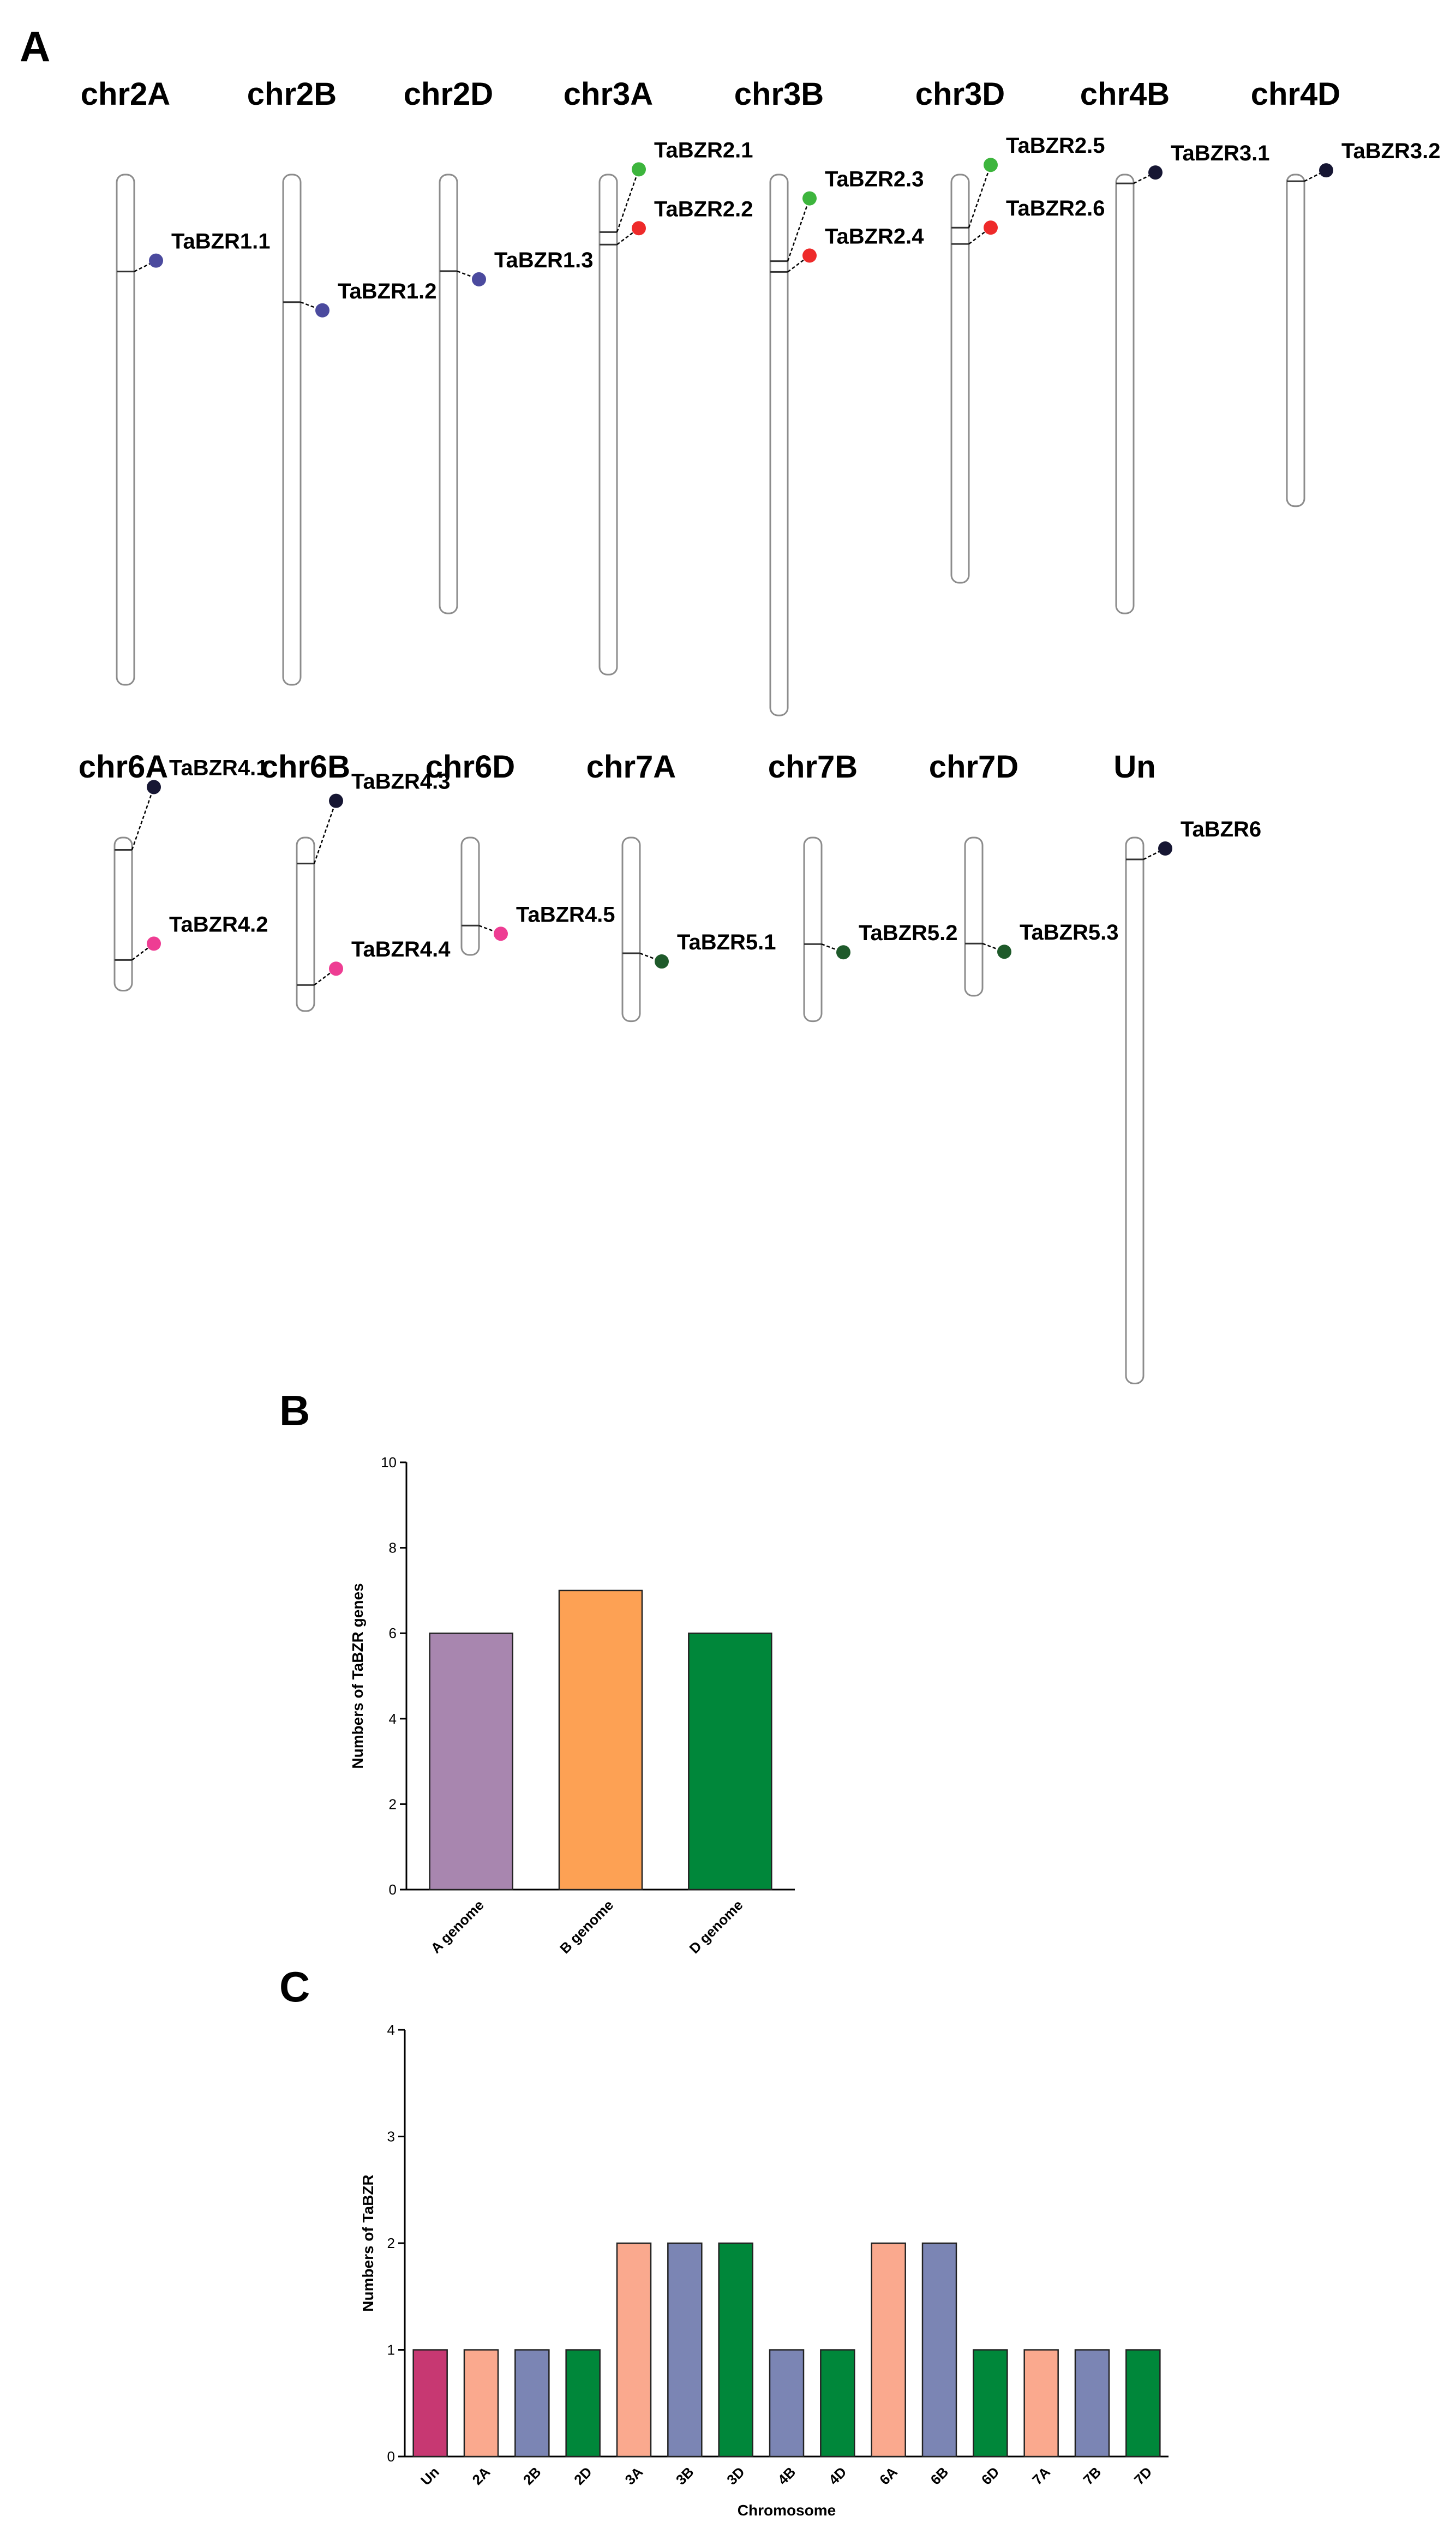  I want to click on gene-label: TaBZR3.2, so click(1391, 151).